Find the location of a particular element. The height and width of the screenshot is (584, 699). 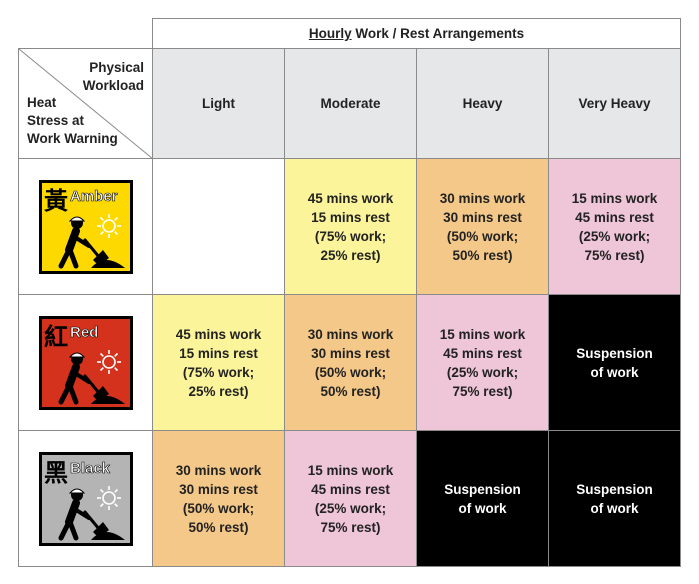

warning-level-label: Black is located at coordinates (90, 468).